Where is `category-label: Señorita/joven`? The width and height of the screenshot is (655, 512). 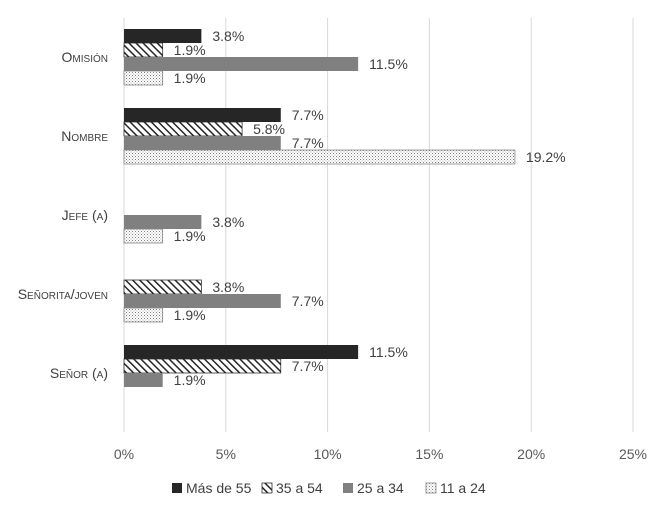
category-label: Señorita/joven is located at coordinates (63, 294).